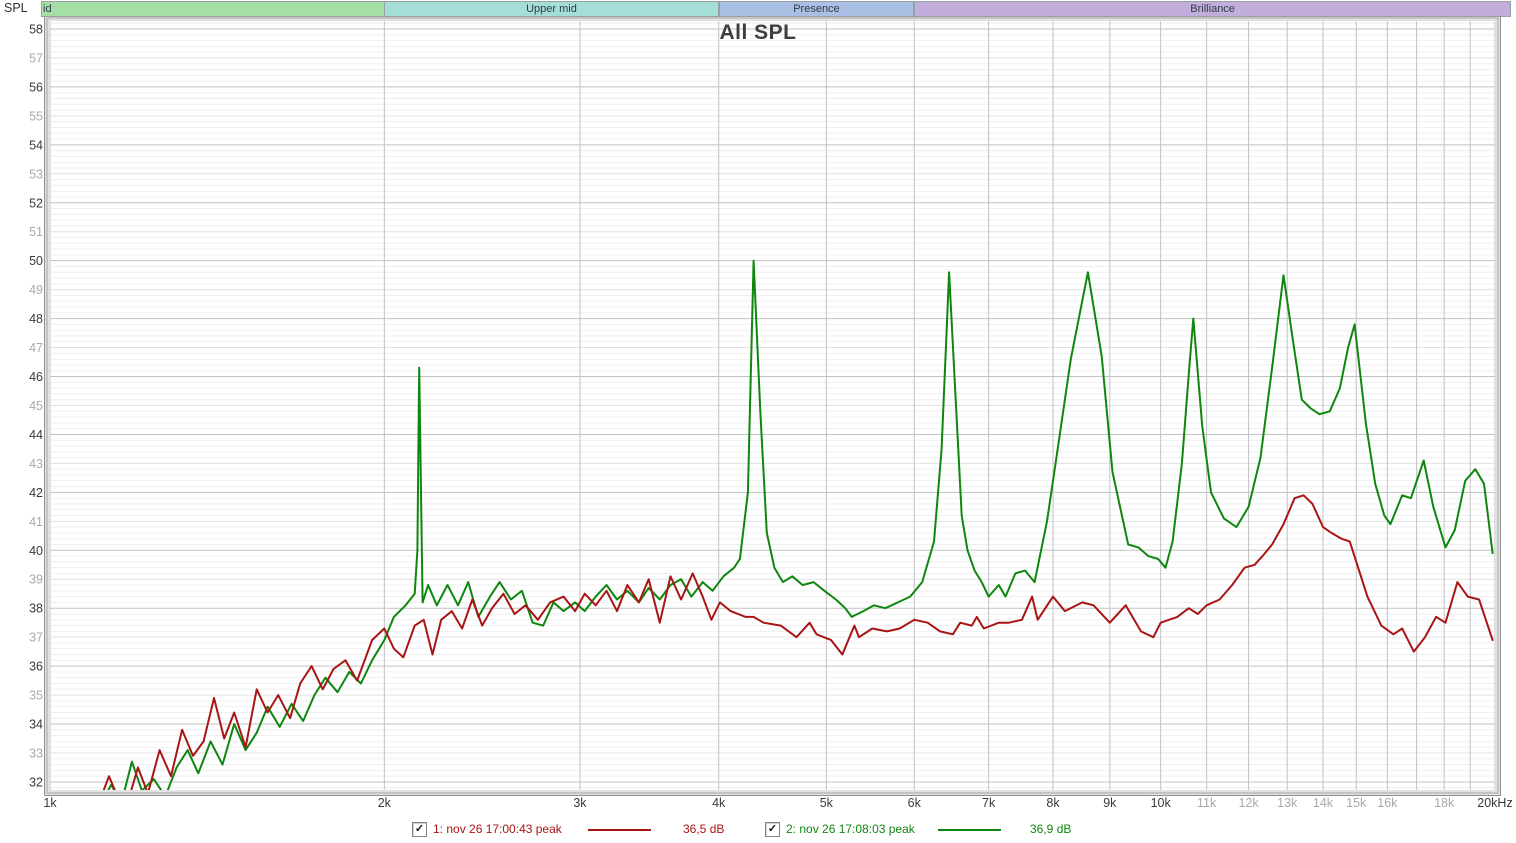  Describe the element at coordinates (1494, 803) in the screenshot. I see `x-tick-20kHz: 20kHz` at that location.